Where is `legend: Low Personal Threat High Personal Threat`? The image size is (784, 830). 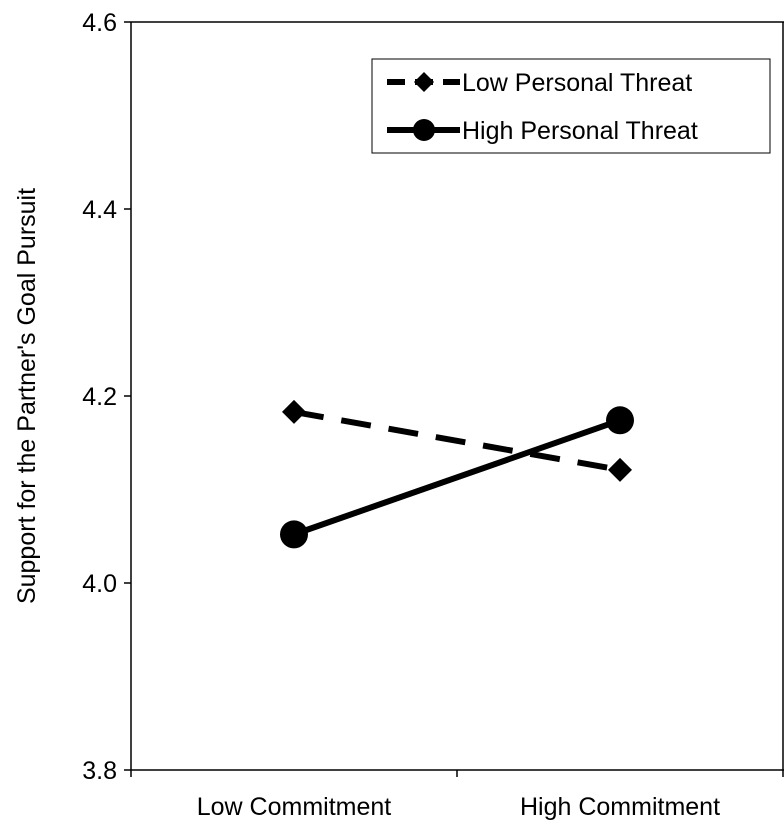
legend: Low Personal Threat High Personal Threat is located at coordinates (571, 106).